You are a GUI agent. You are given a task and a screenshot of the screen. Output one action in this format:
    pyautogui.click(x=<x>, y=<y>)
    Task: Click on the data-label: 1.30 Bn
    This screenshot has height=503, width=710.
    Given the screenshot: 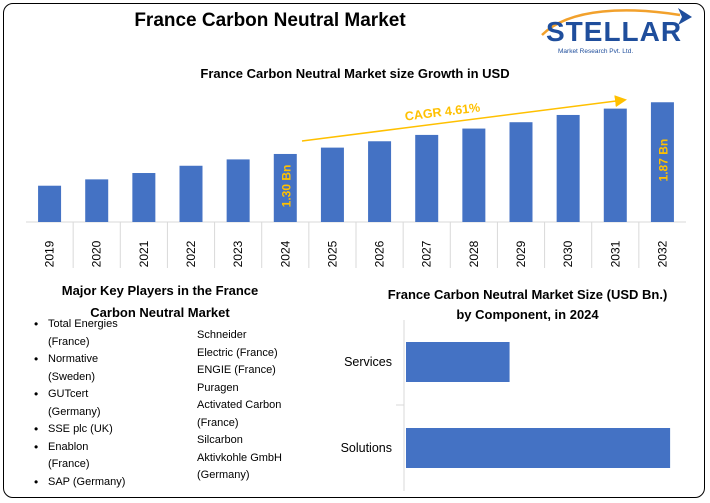 What is the action you would take?
    pyautogui.click(x=286, y=186)
    